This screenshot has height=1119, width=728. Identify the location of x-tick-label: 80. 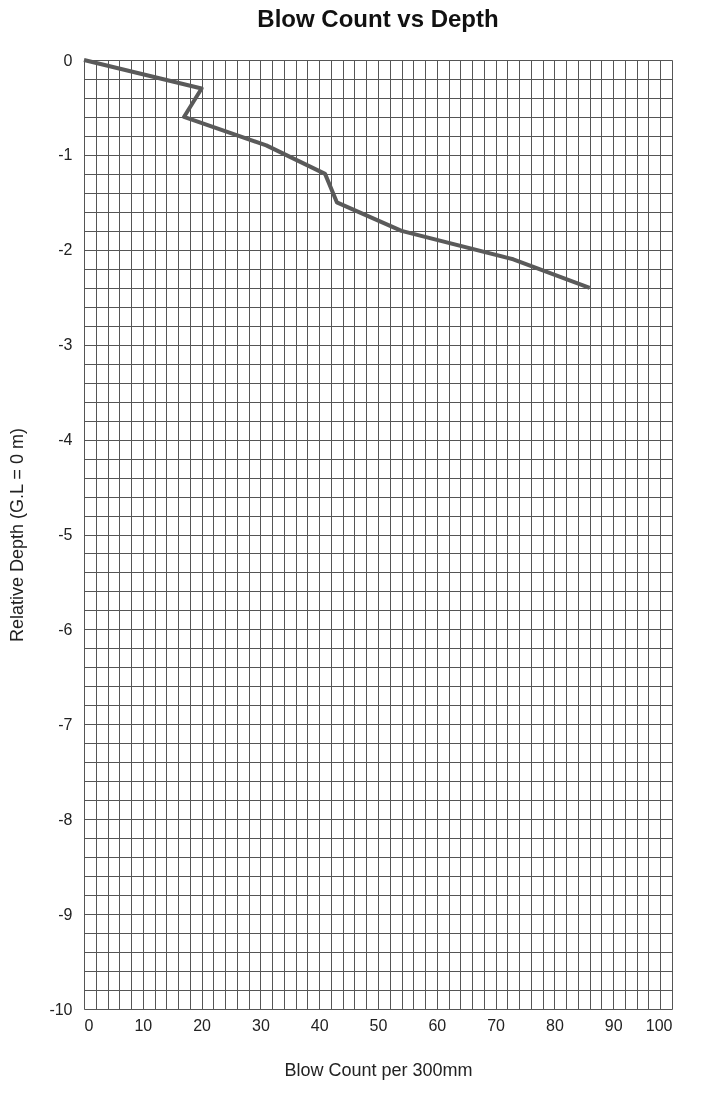
(555, 1025).